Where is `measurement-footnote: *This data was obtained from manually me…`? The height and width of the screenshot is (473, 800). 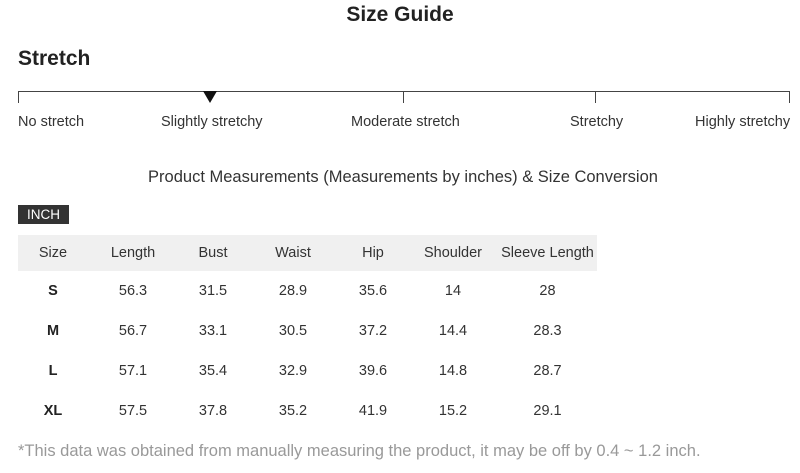
measurement-footnote: *This data was obtained from manually me… is located at coordinates (359, 451).